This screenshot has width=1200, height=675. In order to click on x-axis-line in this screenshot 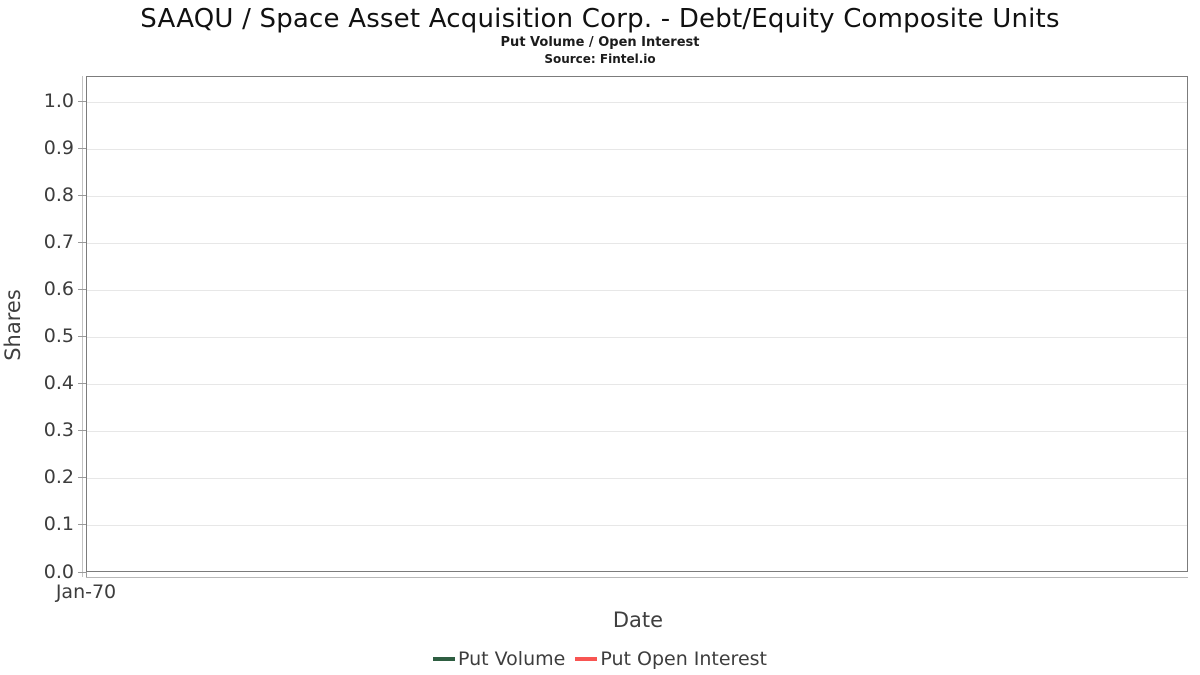, I will do `click(637, 577)`.